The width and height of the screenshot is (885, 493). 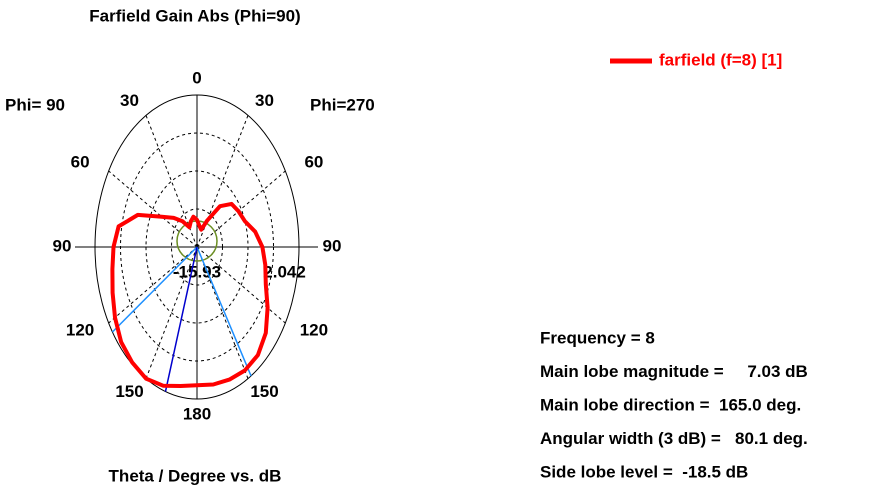 What do you see at coordinates (194, 15) in the screenshot?
I see `chart-title: Farfield Gain Abs (Phi=90)` at bounding box center [194, 15].